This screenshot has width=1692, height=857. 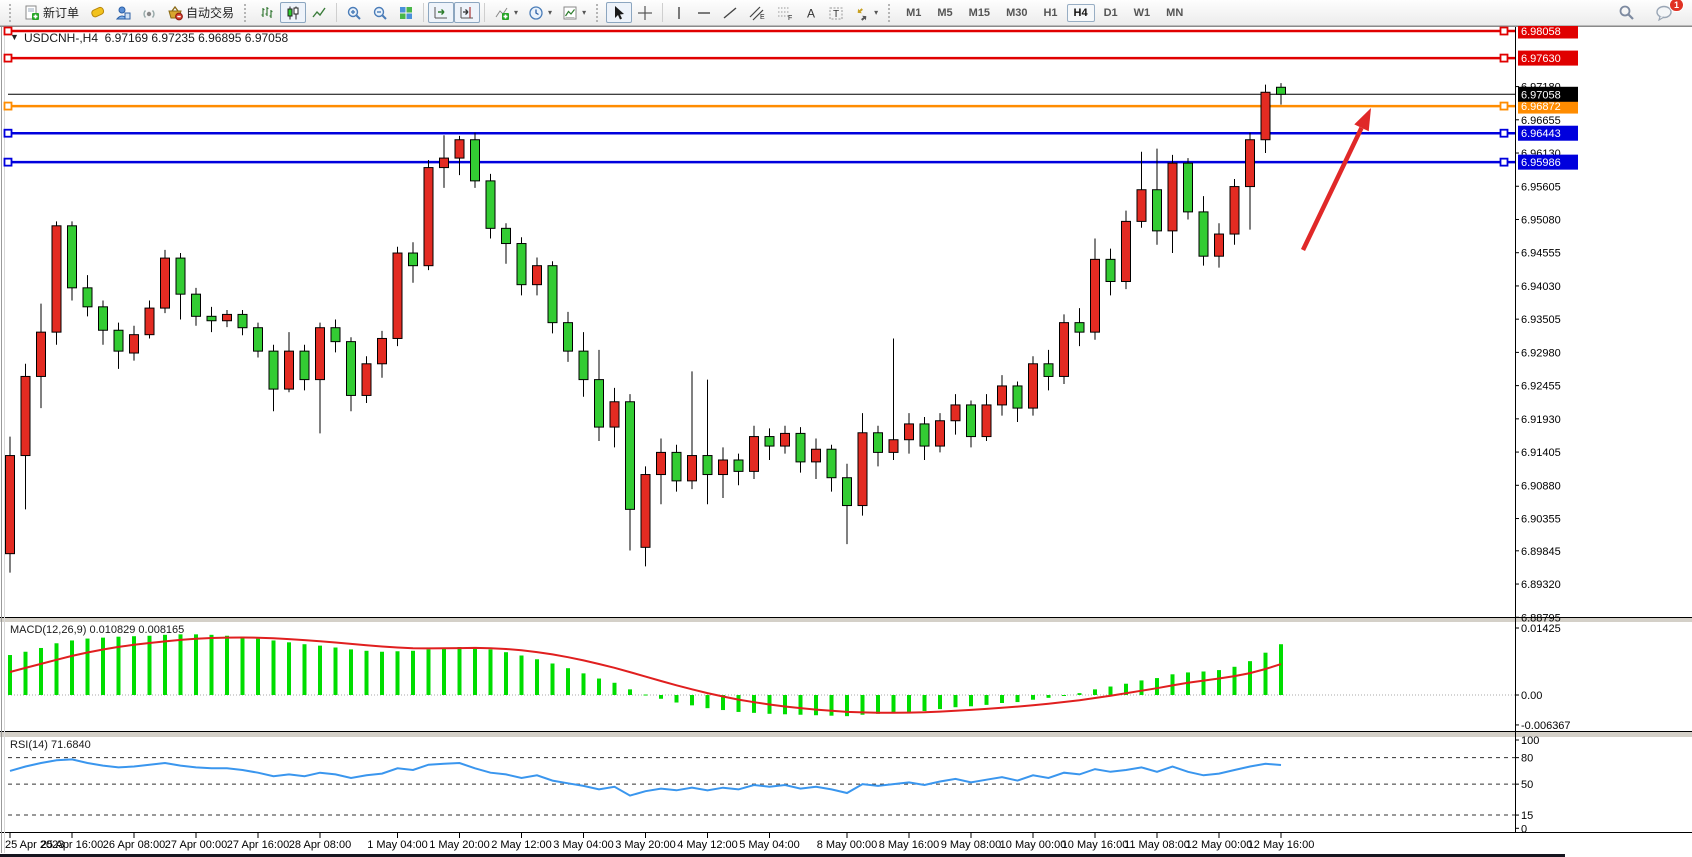 What do you see at coordinates (785, 12) in the screenshot?
I see `fibonacci-tool-button: F` at bounding box center [785, 12].